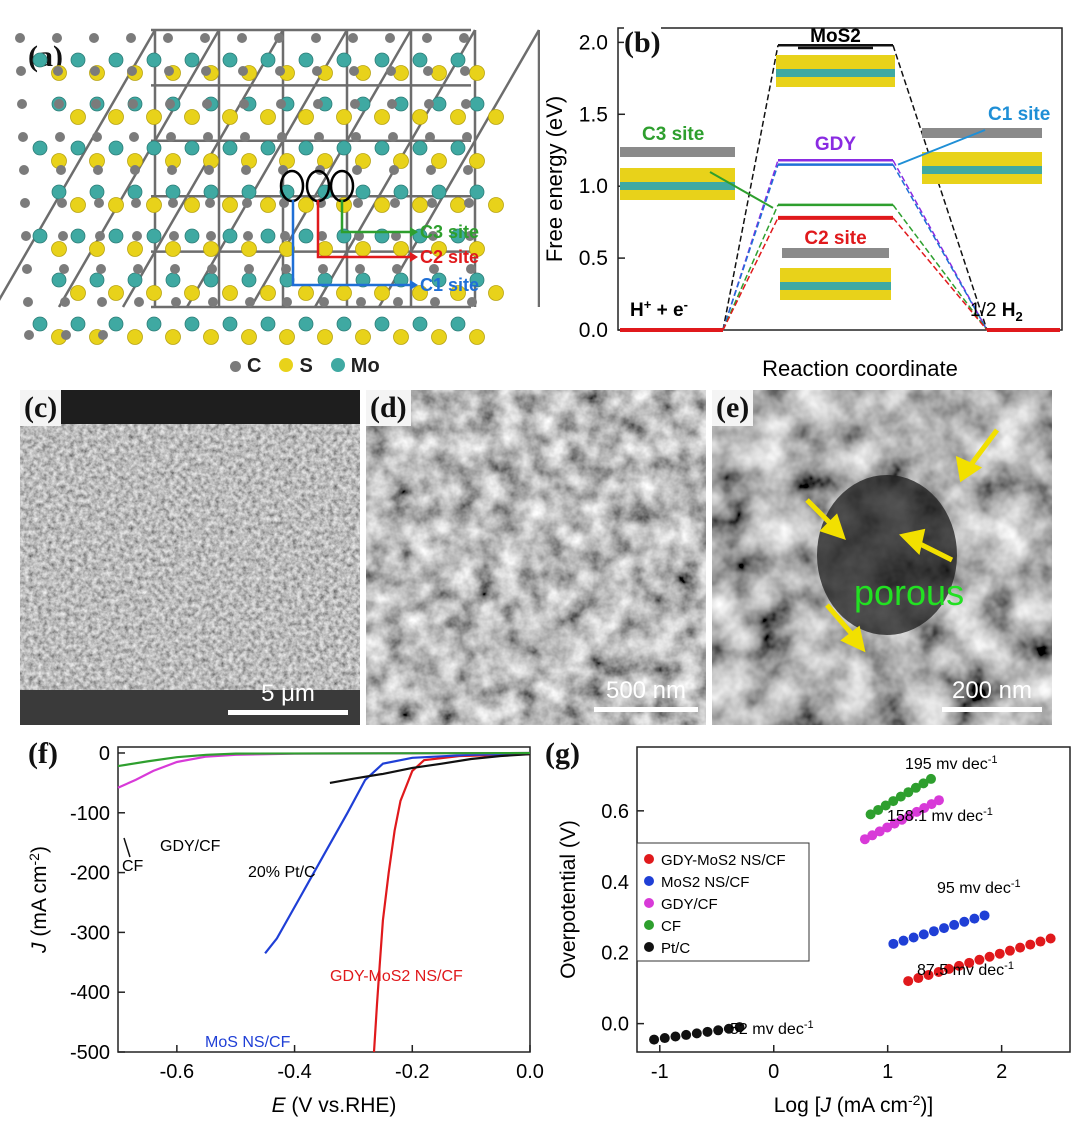  Describe the element at coordinates (675, 948) in the screenshot. I see `legend-text-4: Pt/C` at that location.